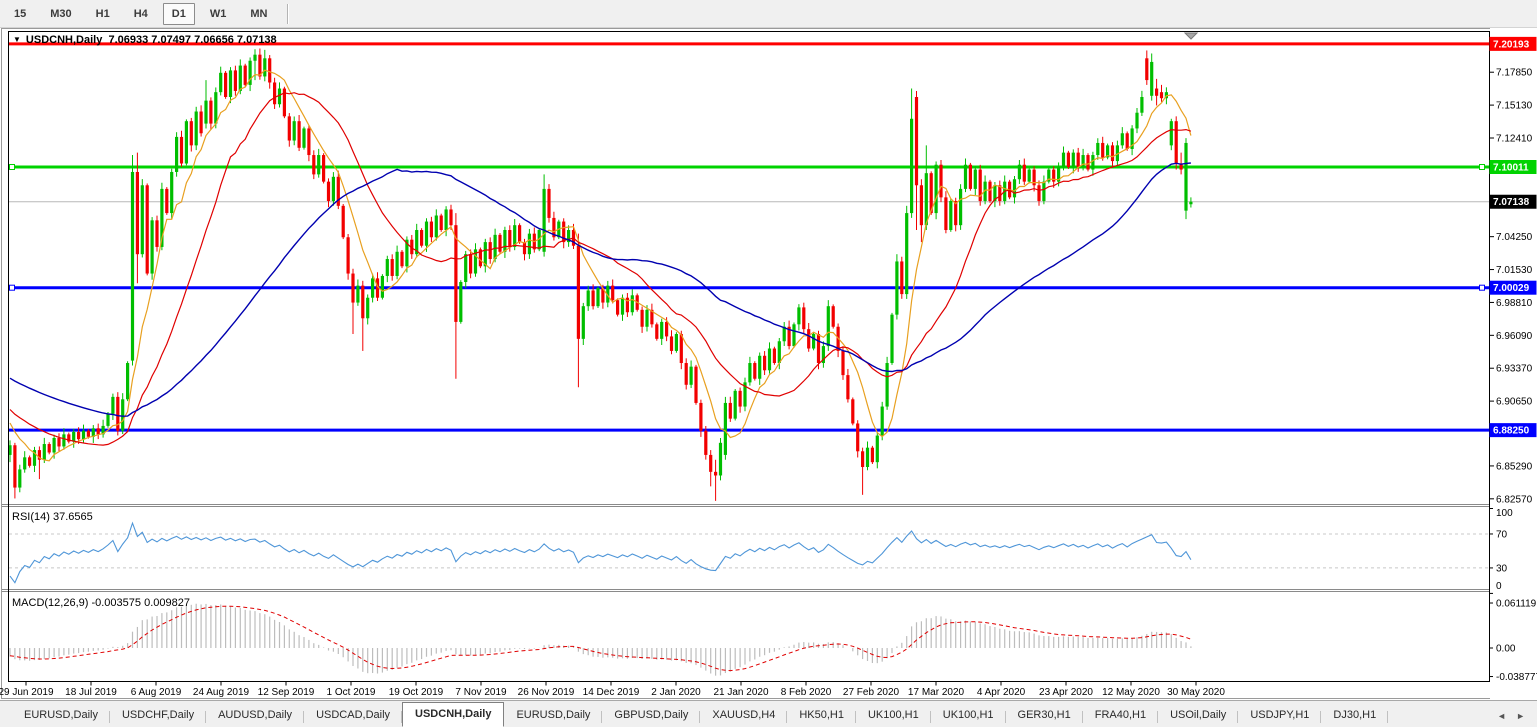 The height and width of the screenshot is (727, 1537). What do you see at coordinates (20, 13) in the screenshot?
I see `timeframe-button-15: 15` at bounding box center [20, 13].